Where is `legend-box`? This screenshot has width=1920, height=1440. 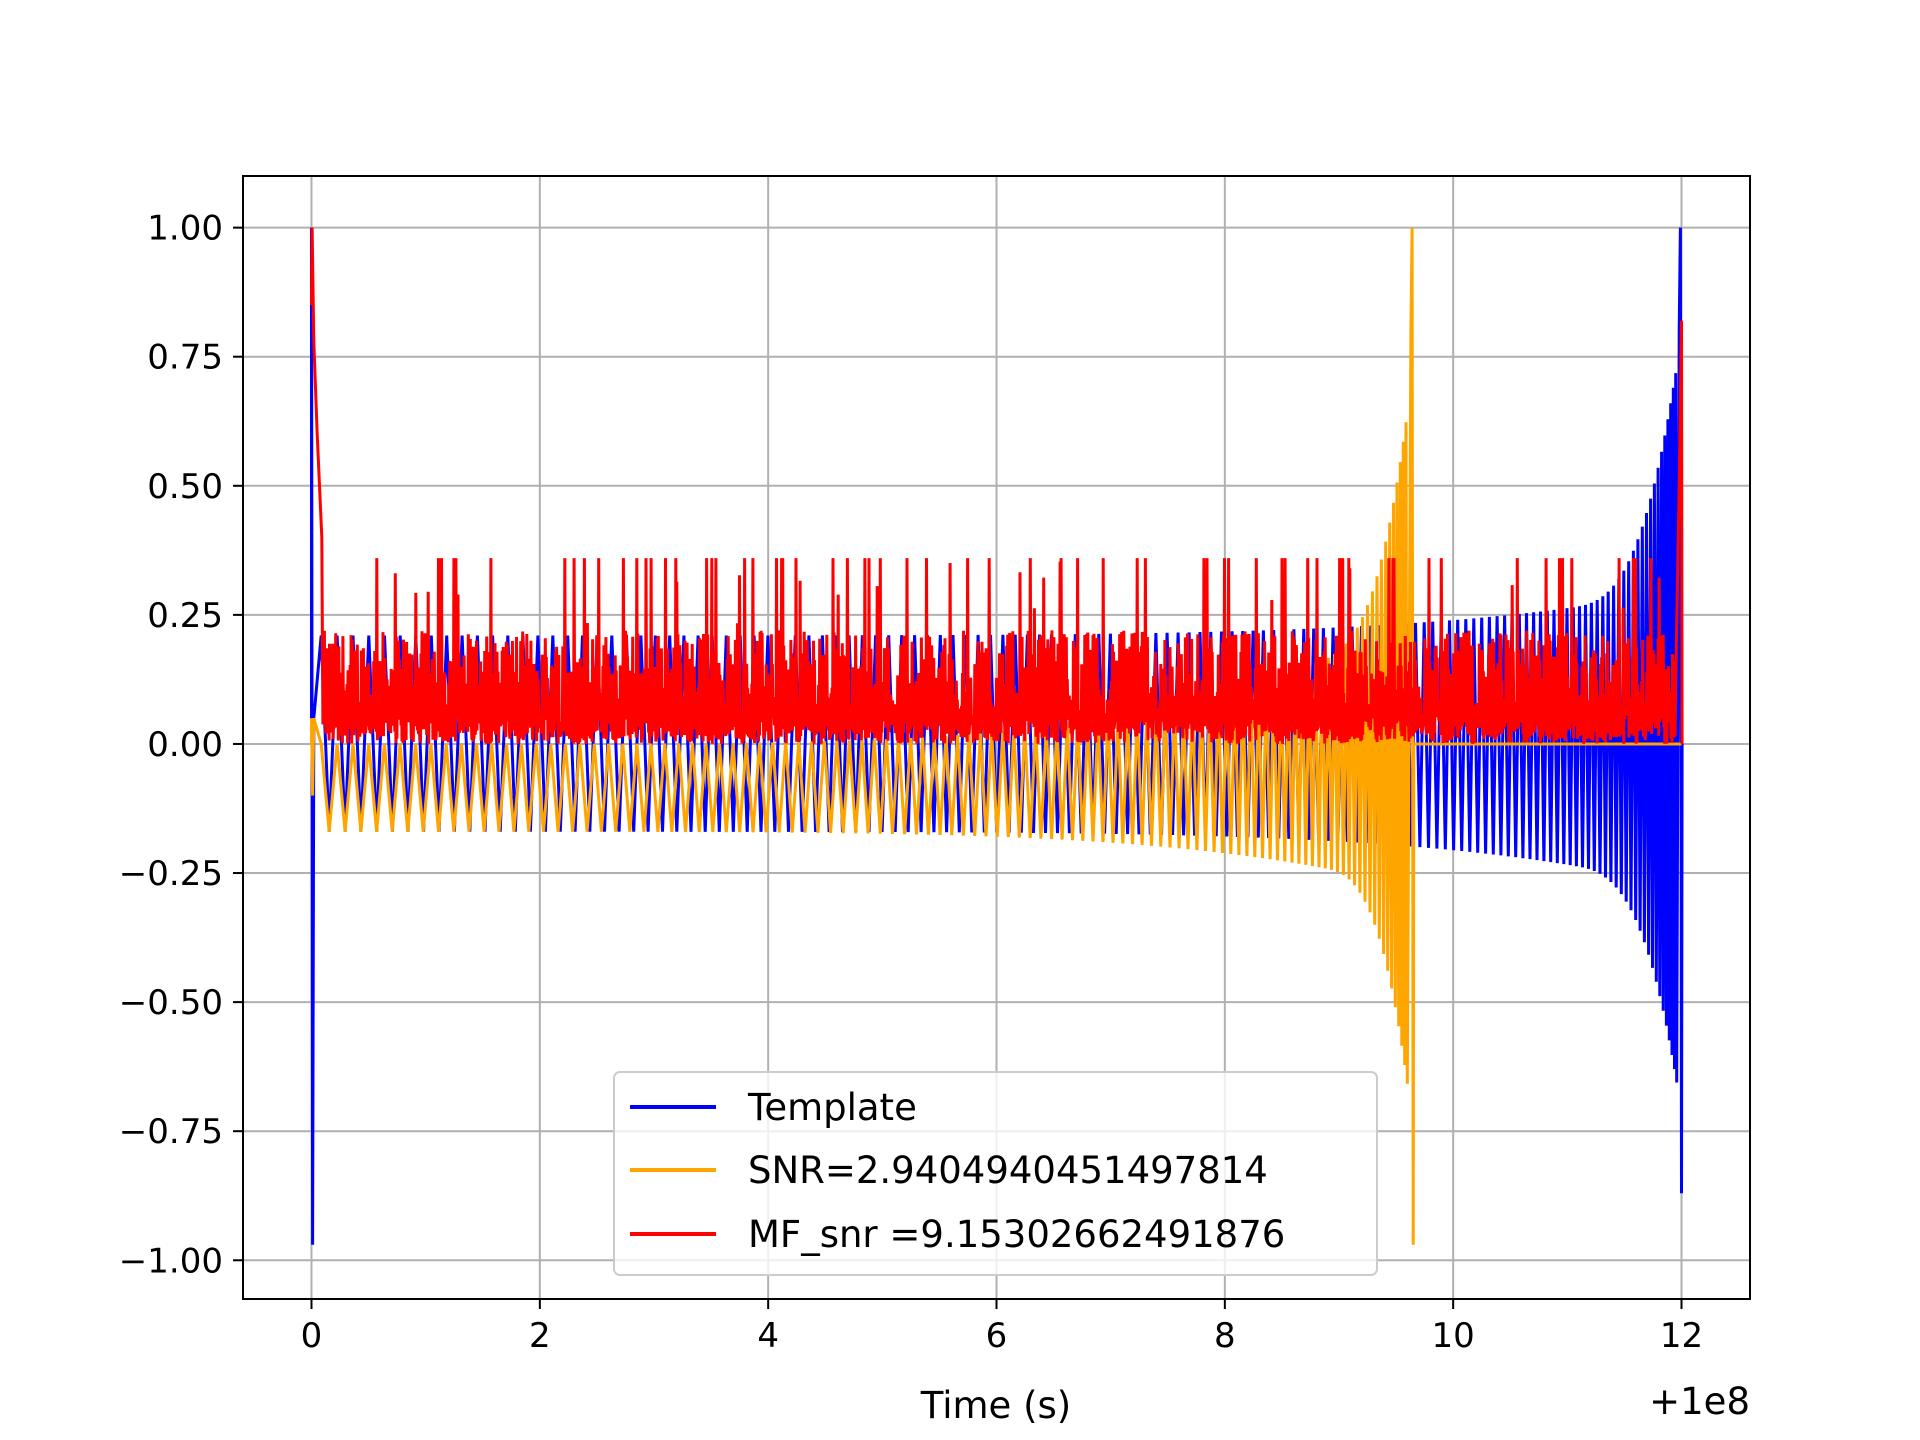 legend-box is located at coordinates (995, 1173).